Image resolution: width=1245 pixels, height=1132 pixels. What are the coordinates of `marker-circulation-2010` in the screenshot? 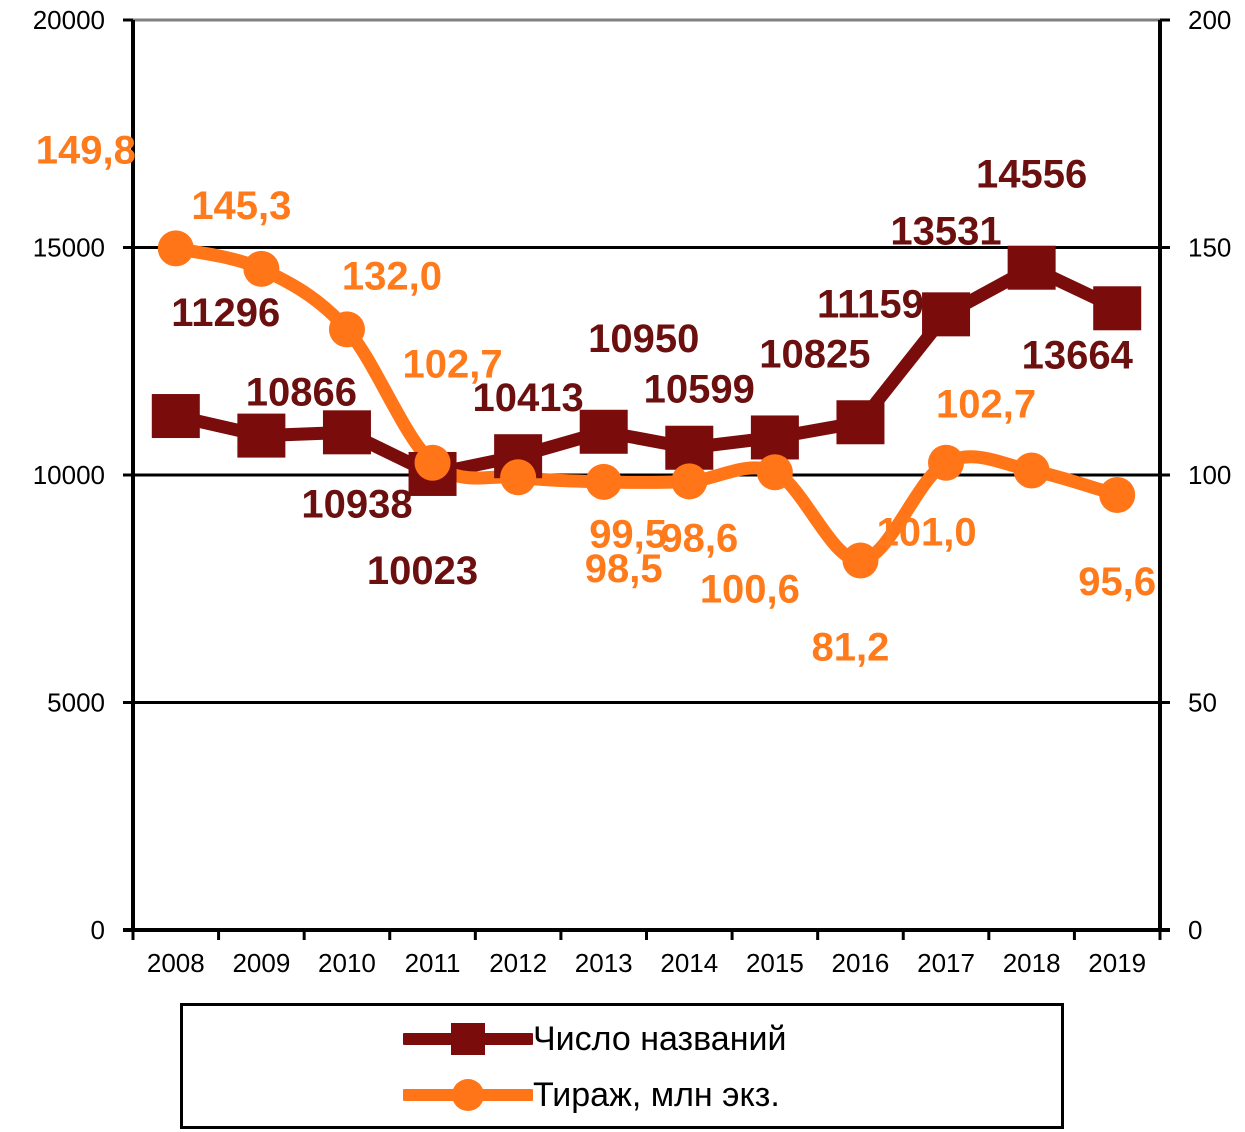 It's located at (346, 329).